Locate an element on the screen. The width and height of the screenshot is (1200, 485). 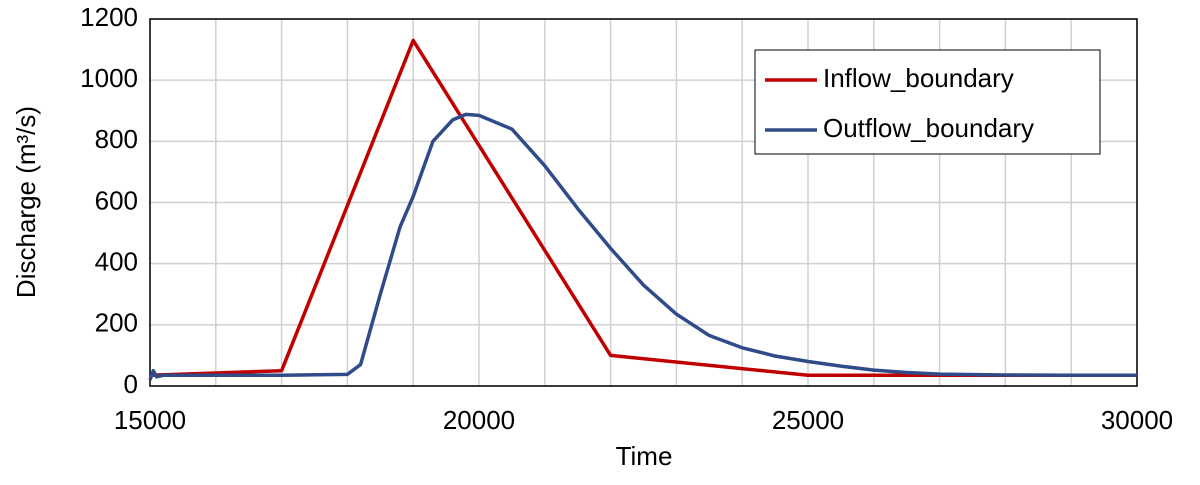
x-tick-label: 20000 is located at coordinates (479, 420).